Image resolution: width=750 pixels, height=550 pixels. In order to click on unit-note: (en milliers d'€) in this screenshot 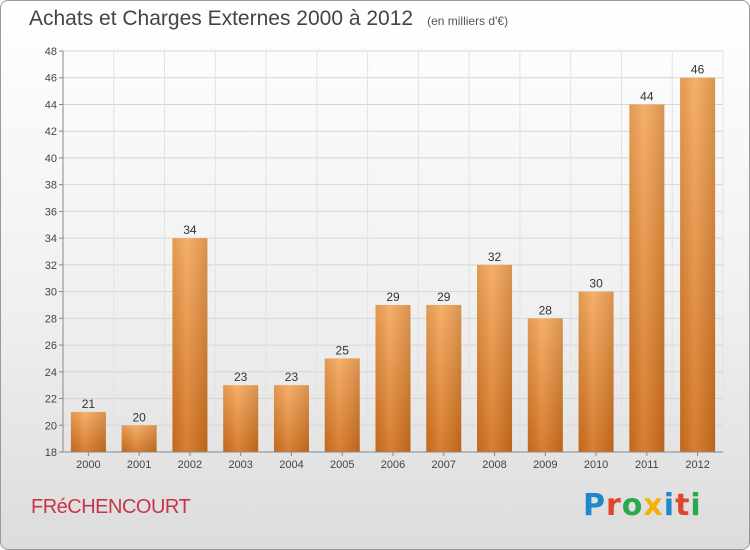, I will do `click(468, 21)`.